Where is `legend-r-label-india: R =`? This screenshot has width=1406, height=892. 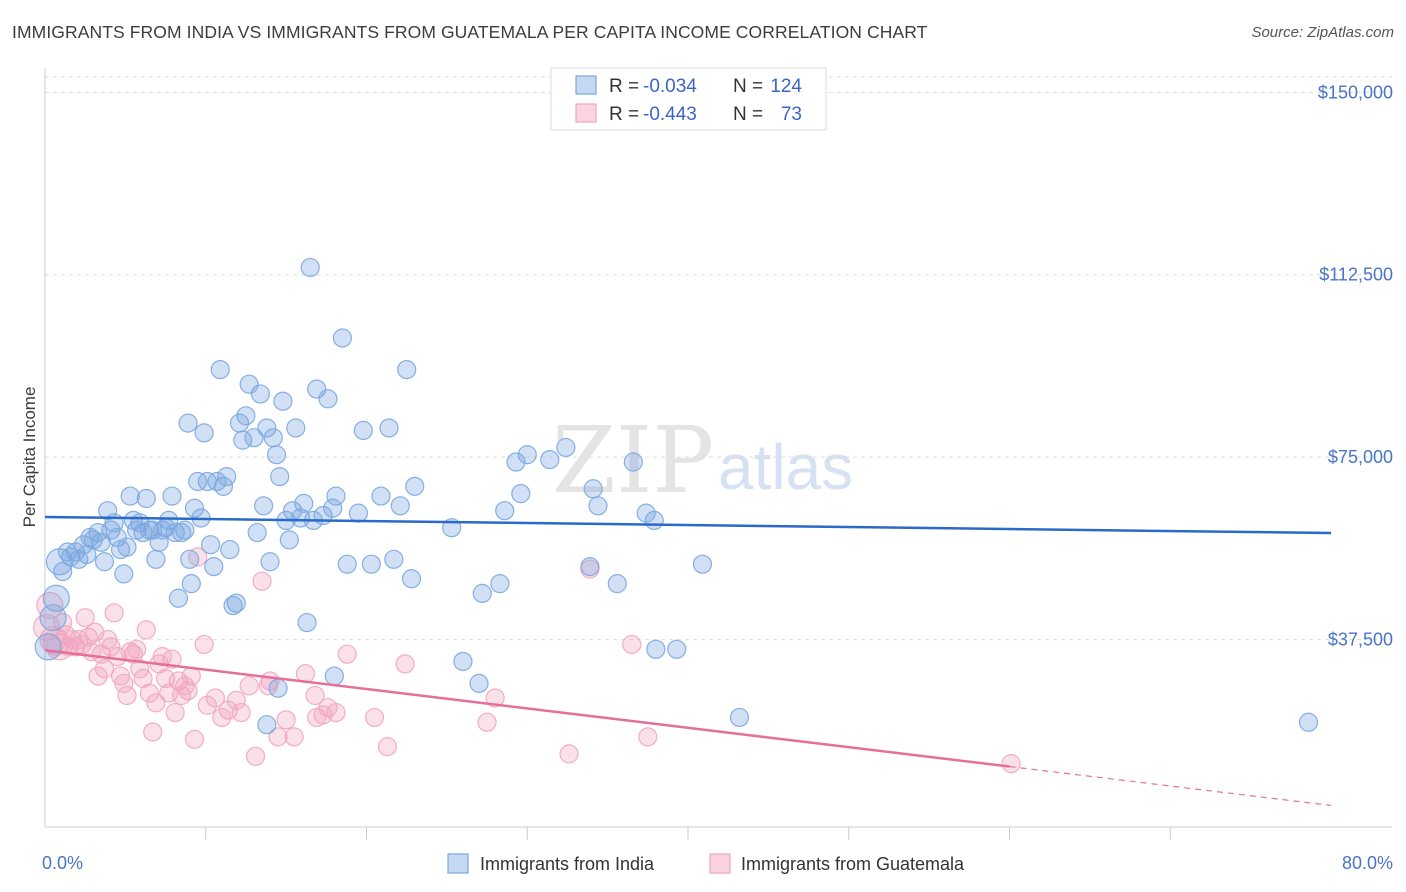
legend-r-label-india: R = is located at coordinates (624, 86).